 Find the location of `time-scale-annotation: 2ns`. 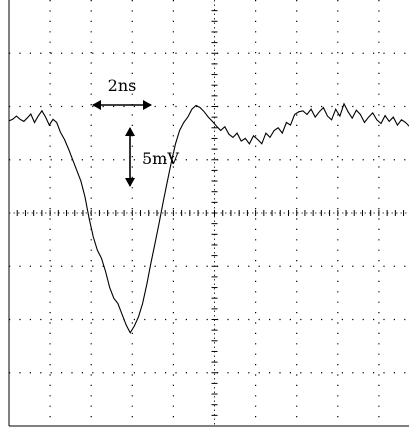

time-scale-annotation: 2ns is located at coordinates (122, 93).